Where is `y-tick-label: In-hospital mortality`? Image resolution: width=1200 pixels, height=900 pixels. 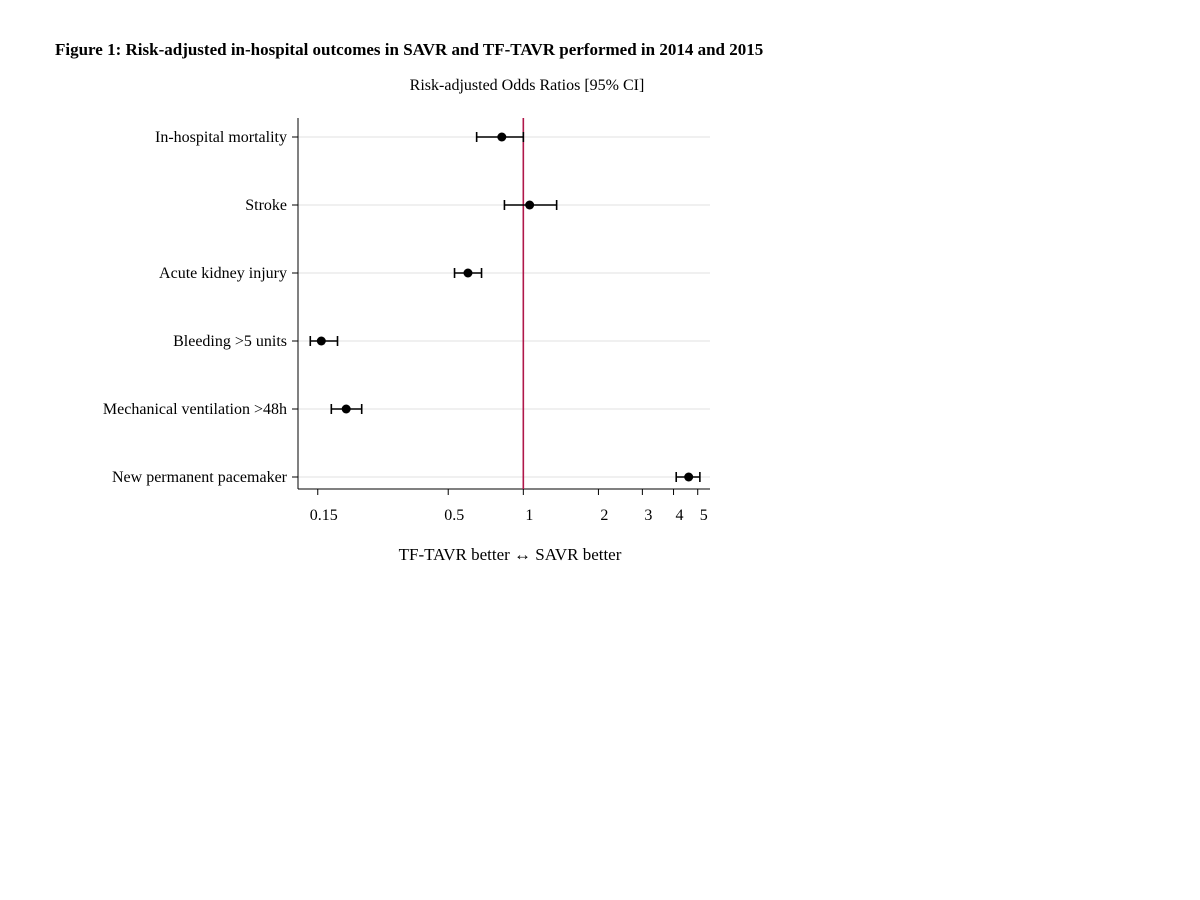
y-tick-label: In-hospital mortality is located at coordinates (221, 137).